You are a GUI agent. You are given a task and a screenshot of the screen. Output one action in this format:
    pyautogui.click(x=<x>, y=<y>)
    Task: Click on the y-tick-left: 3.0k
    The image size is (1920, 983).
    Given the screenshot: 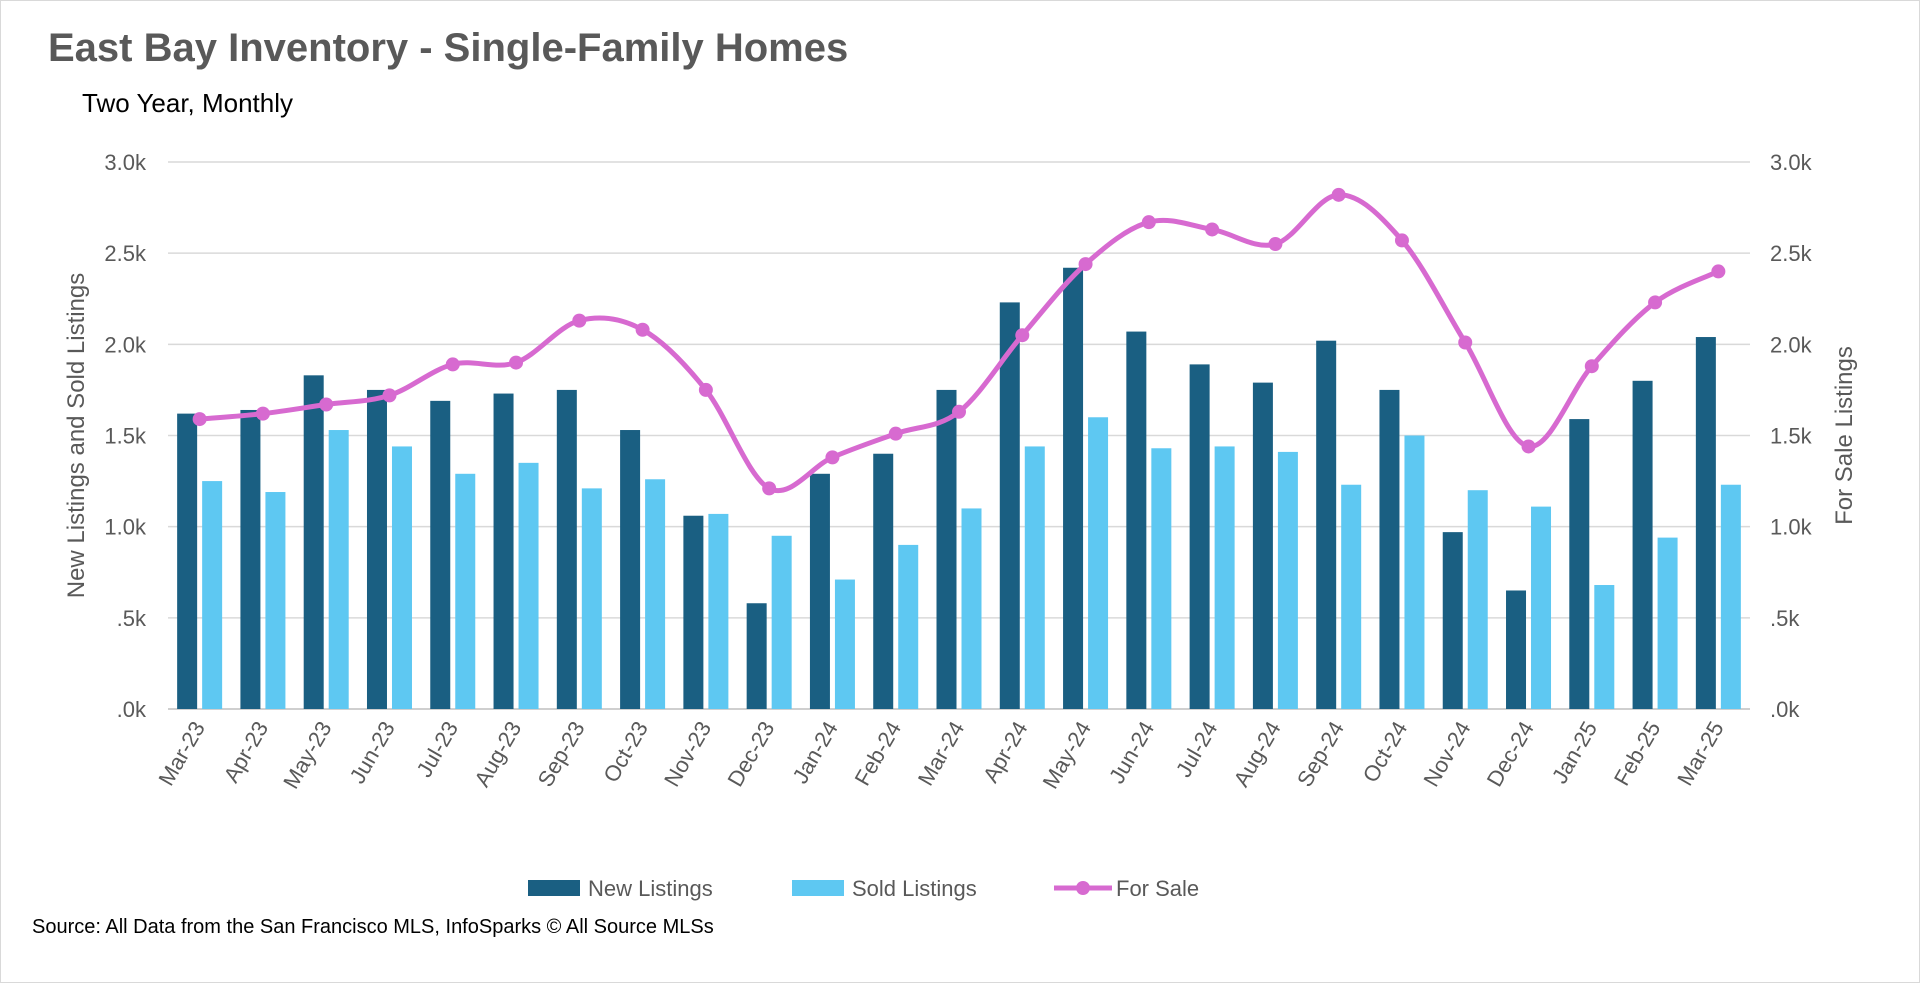 What is the action you would take?
    pyautogui.click(x=125, y=162)
    